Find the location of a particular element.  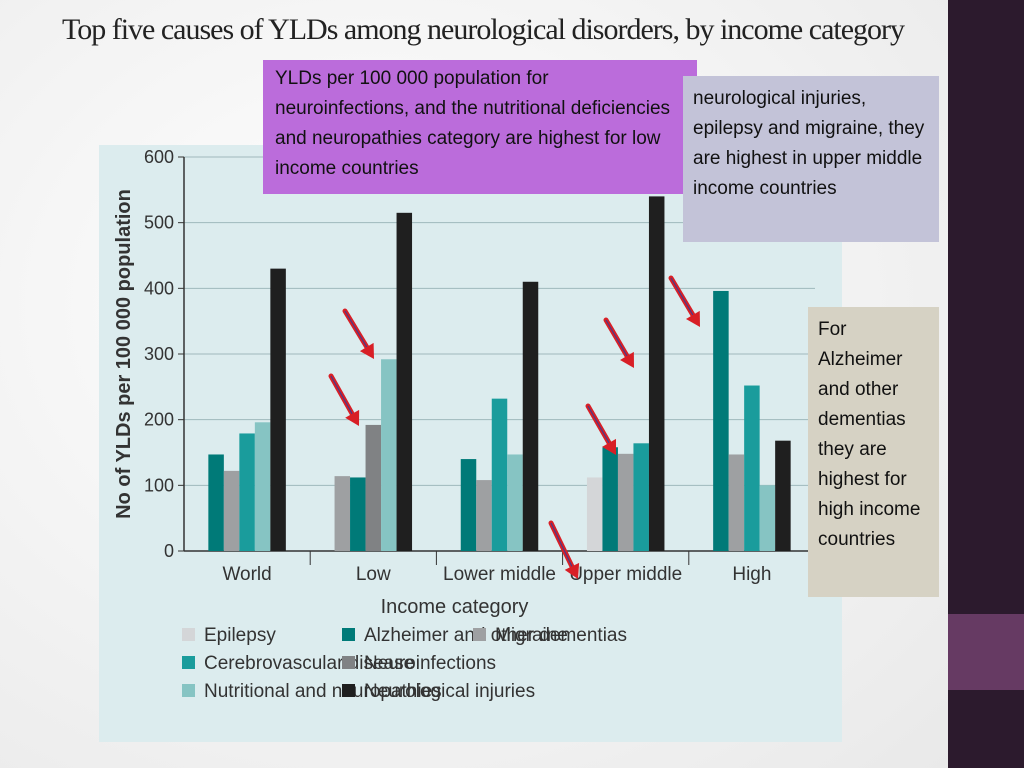

bar-neuroinfections is located at coordinates (373, 487).